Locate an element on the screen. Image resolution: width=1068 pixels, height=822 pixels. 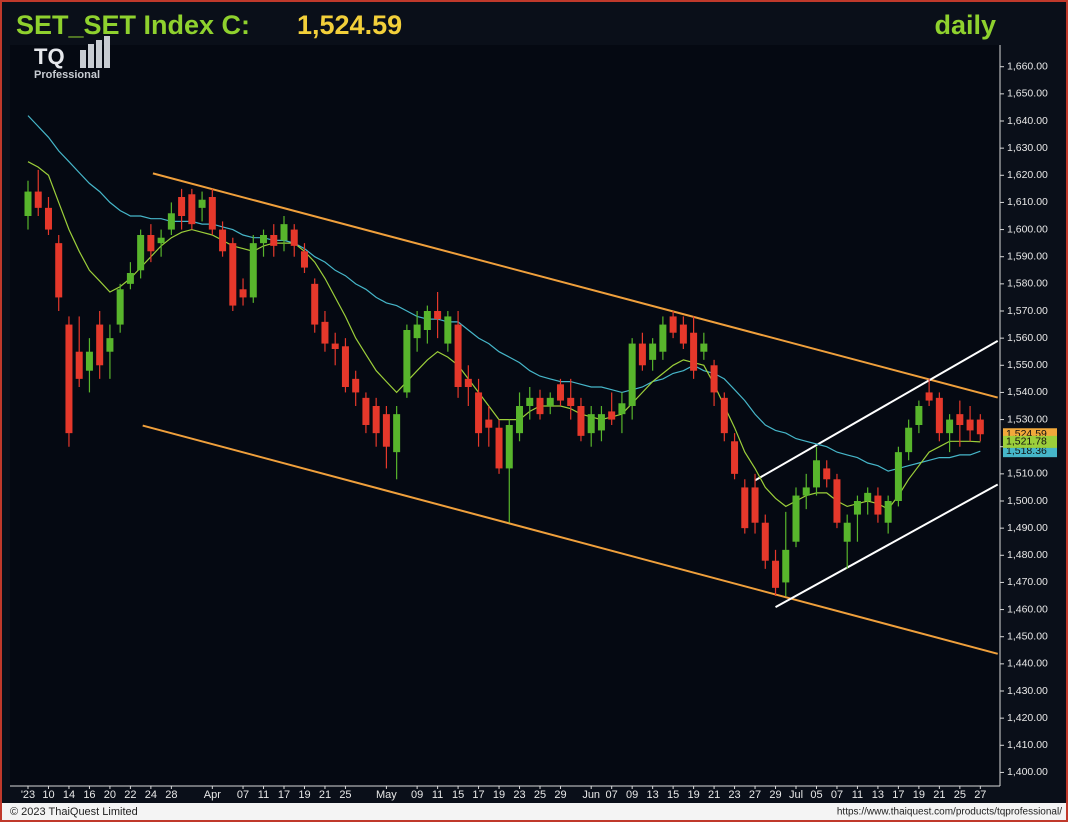
y-tick-label: 1,530.00 is located at coordinates (1027, 419).